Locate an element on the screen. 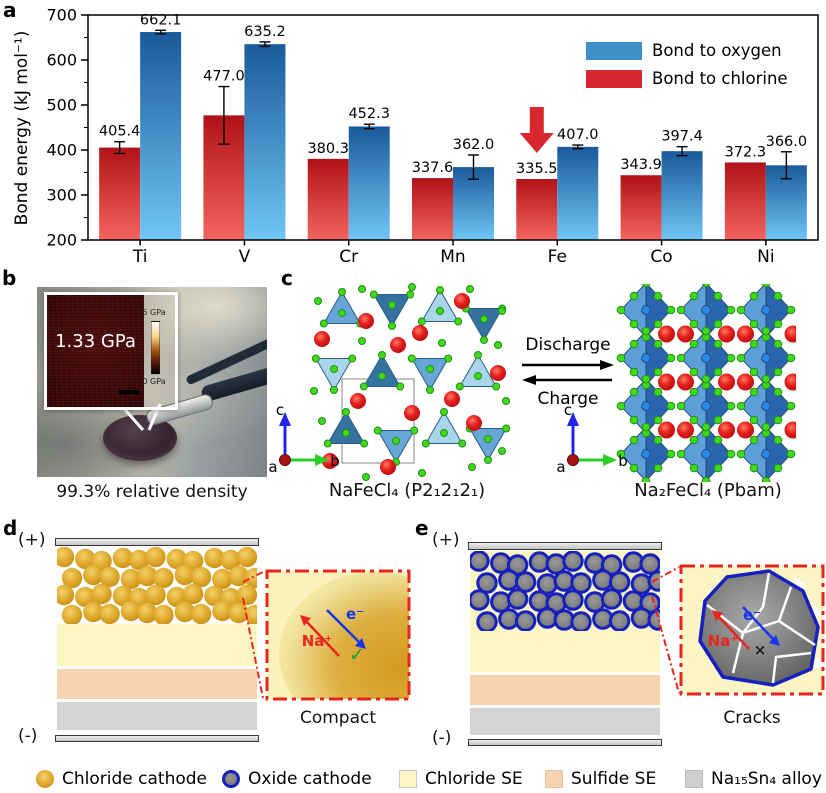 Image resolution: width=826 pixels, height=793 pixels. value-label: 635.2 is located at coordinates (265, 32).